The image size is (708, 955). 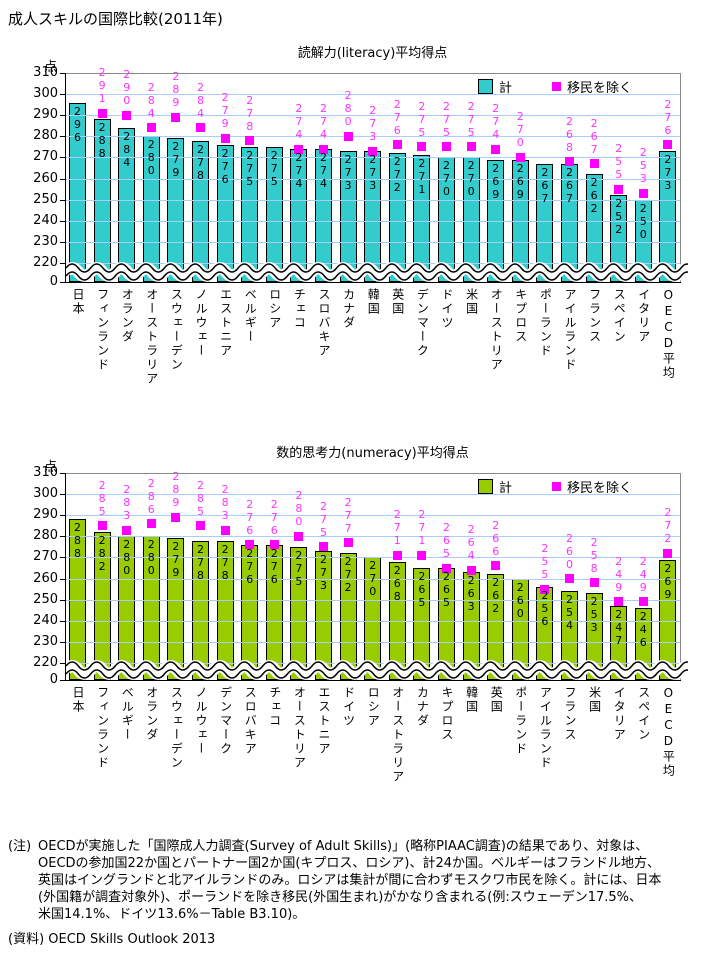 I want to click on note-label: (注), so click(x=20, y=846).